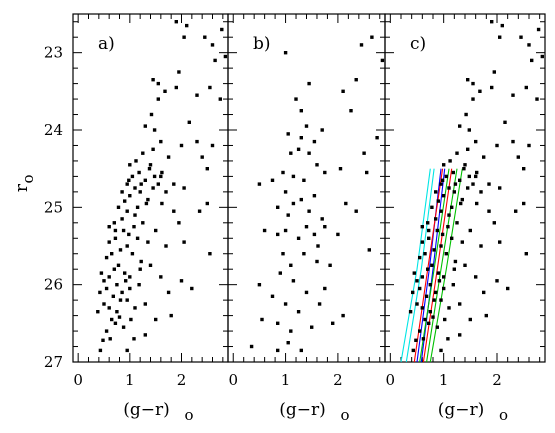  What do you see at coordinates (233, 380) in the screenshot?
I see `x-tick-label: 0` at bounding box center [233, 380].